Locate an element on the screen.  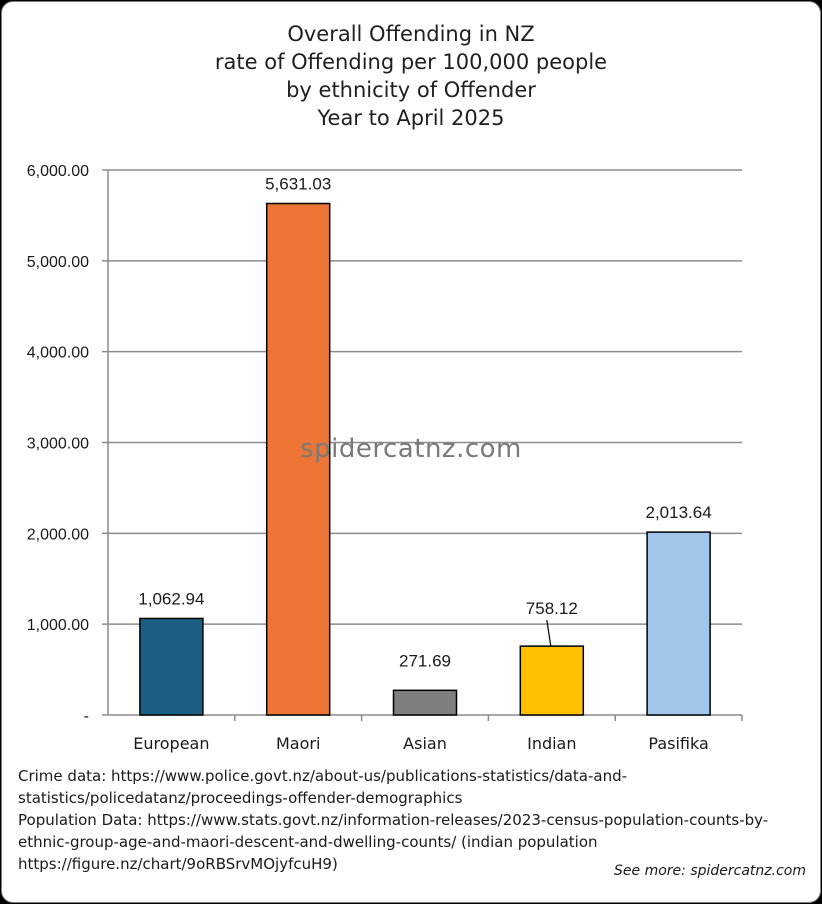
data-label: 271.69 is located at coordinates (425, 660).